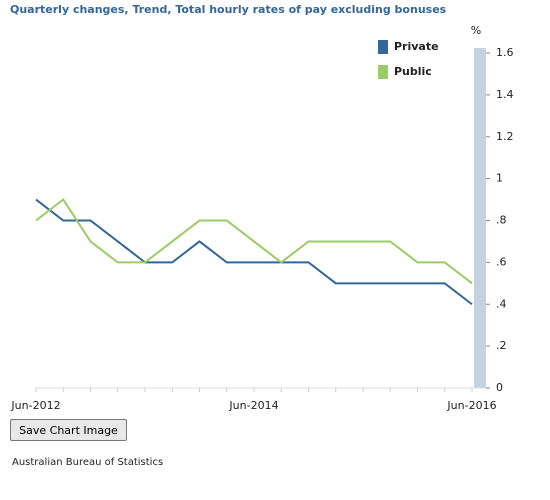  I want to click on y-tick-label: 1.6, so click(505, 52).